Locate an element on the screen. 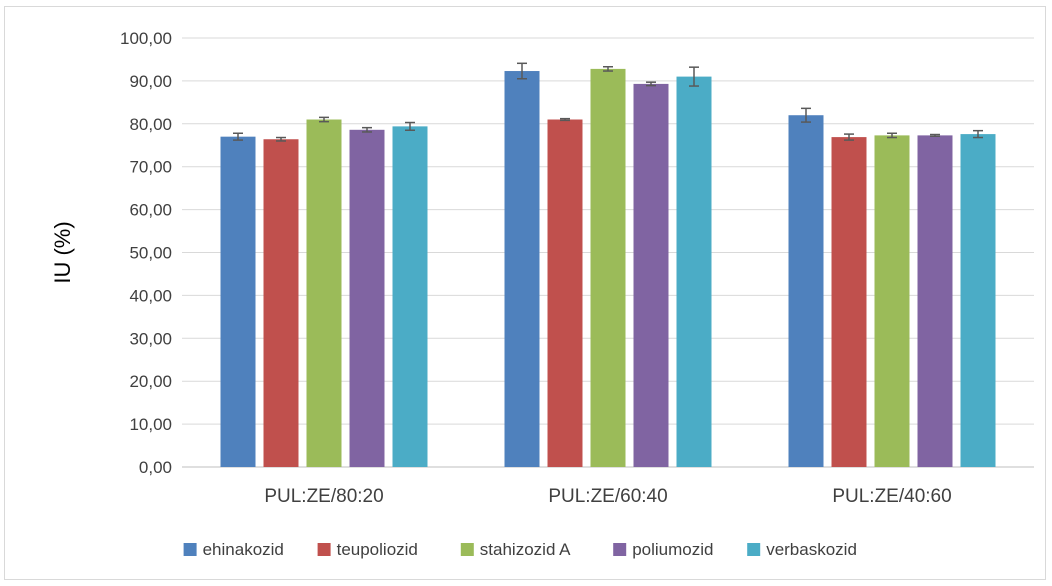 The height and width of the screenshot is (586, 1052). y-tick-label: 10,00 is located at coordinates (150, 424).